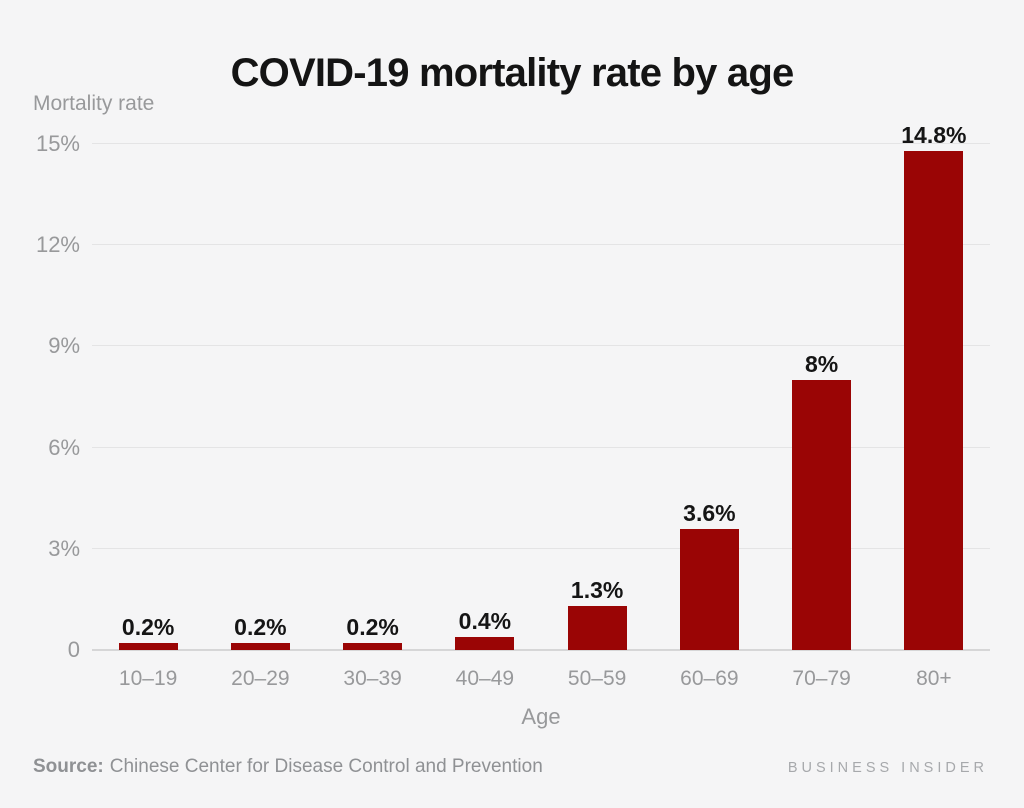 The height and width of the screenshot is (808, 1024). I want to click on bar-value-label: 1.3%, so click(597, 590).